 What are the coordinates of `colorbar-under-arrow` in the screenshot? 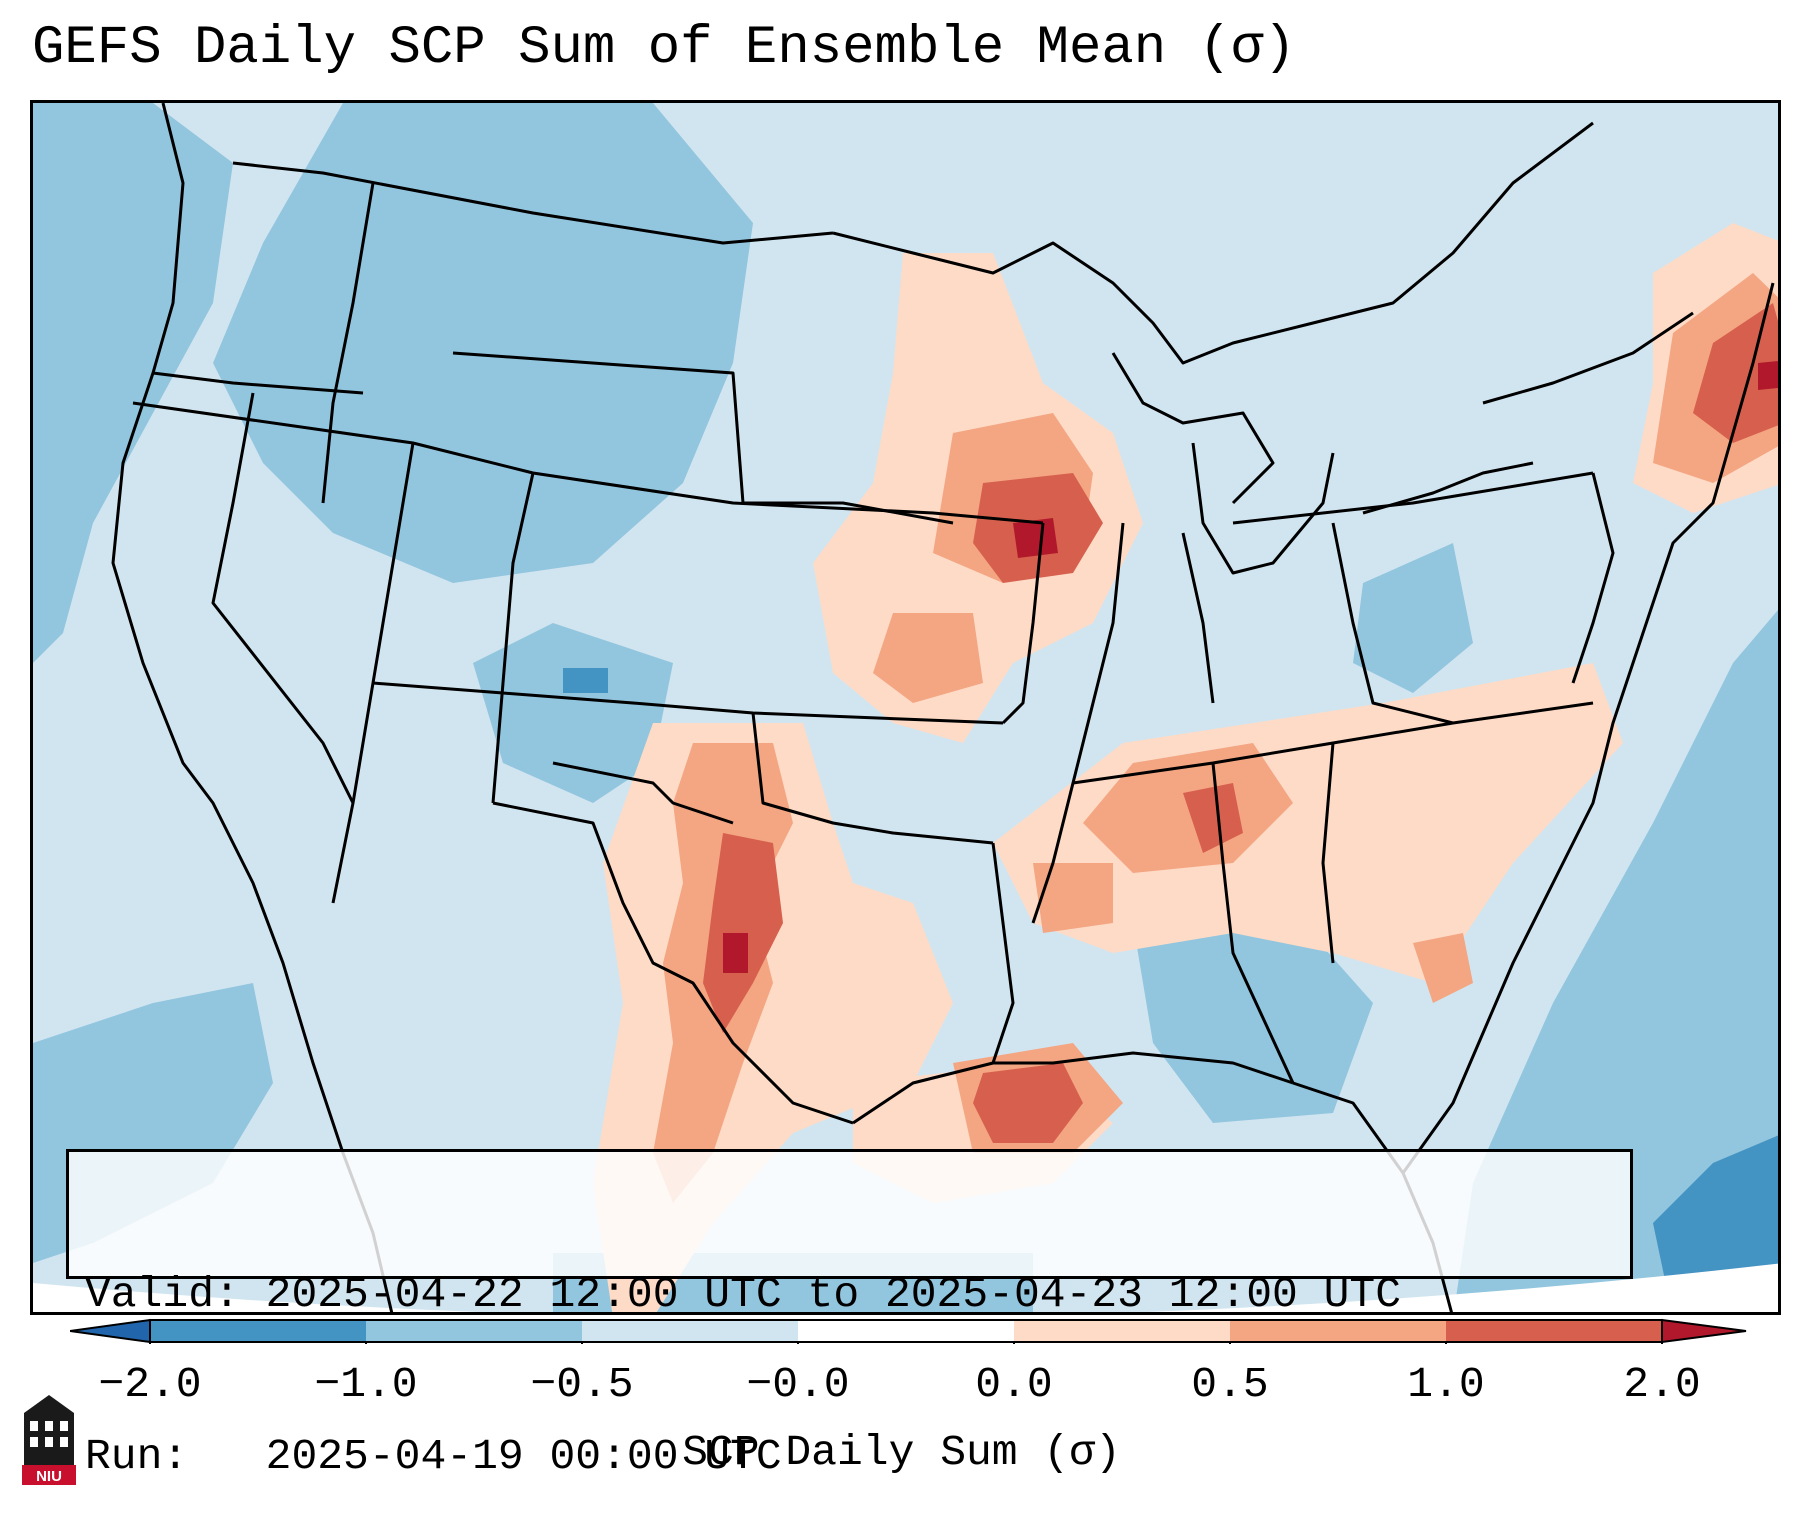 It's located at (110, 1331).